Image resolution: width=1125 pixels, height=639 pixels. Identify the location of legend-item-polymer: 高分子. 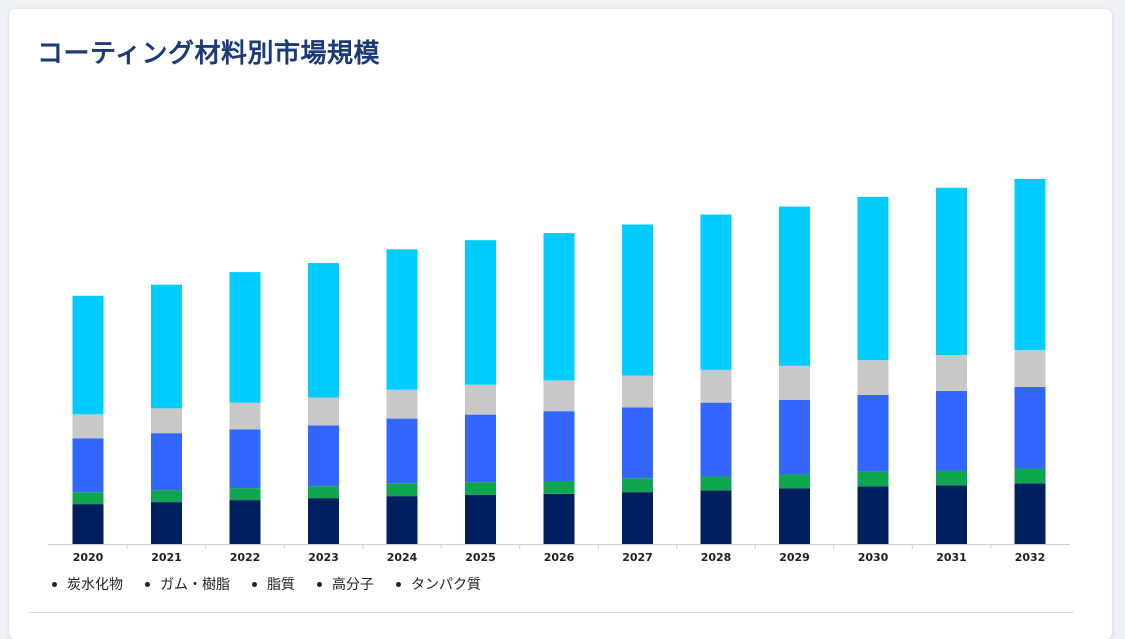
(345, 584).